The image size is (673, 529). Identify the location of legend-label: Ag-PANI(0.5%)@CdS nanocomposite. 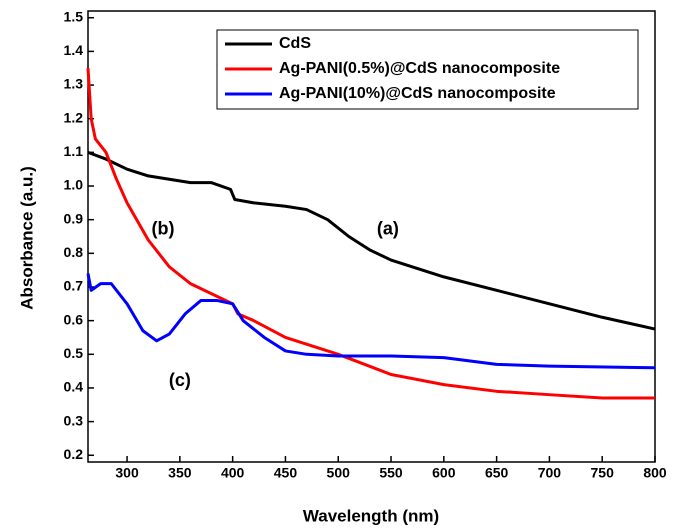
(419, 68).